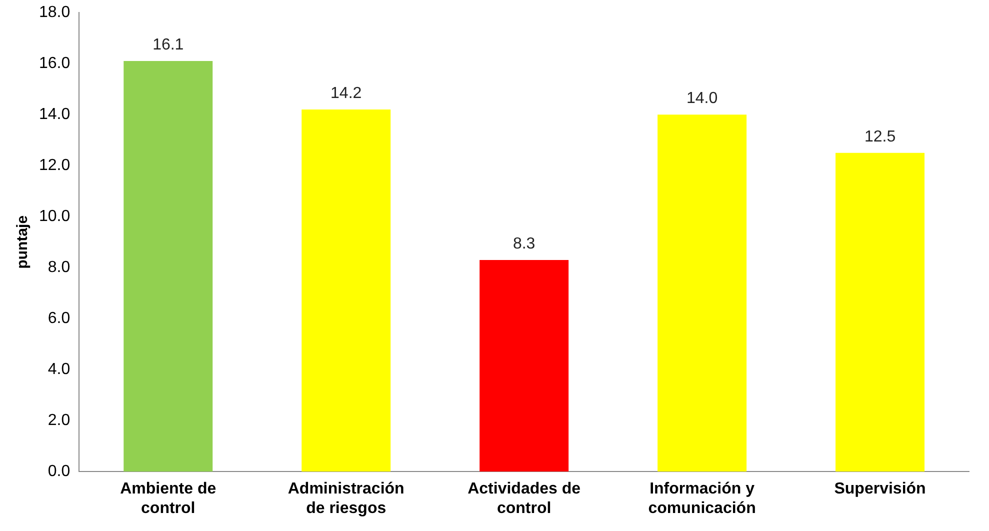 The height and width of the screenshot is (531, 989). I want to click on y-tick-label: 0.0, so click(59, 471).